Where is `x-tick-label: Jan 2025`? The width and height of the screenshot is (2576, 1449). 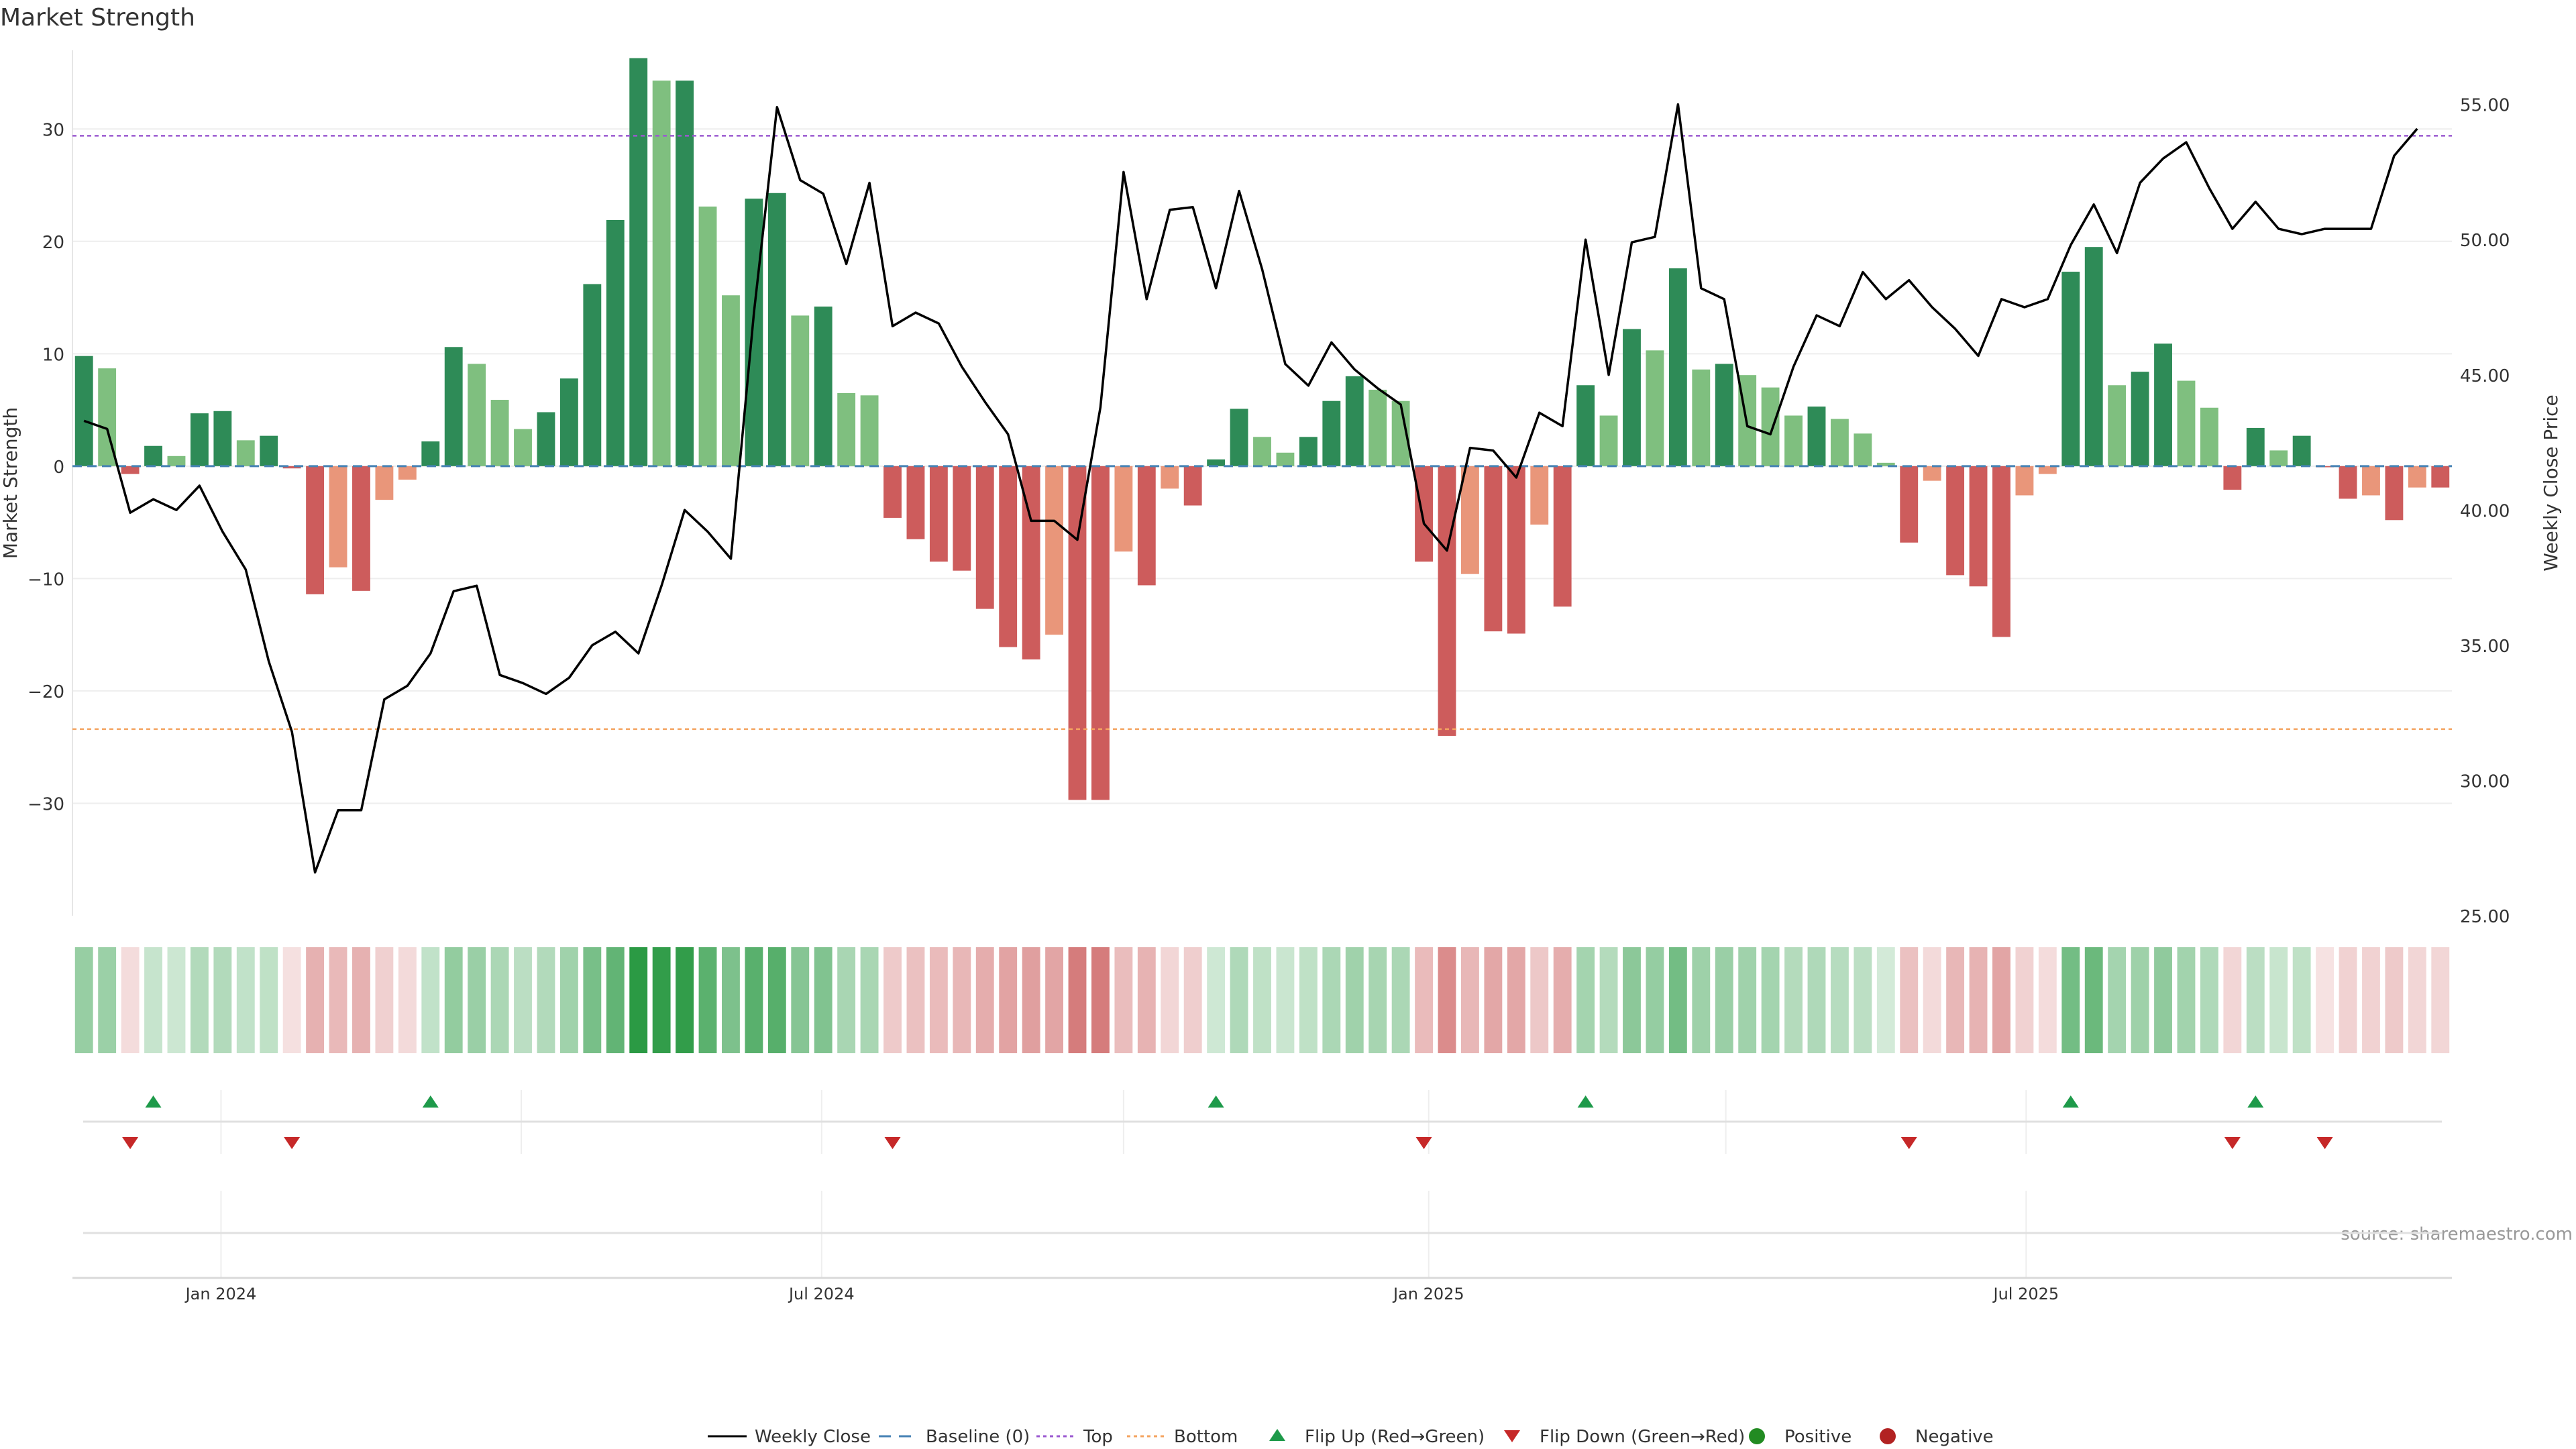
x-tick-label: Jan 2025 is located at coordinates (1428, 1294).